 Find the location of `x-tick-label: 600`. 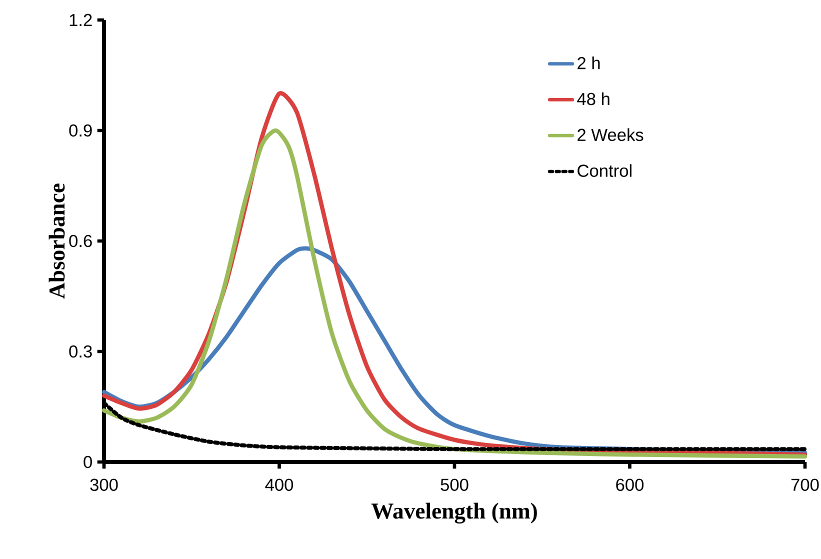

x-tick-label: 600 is located at coordinates (630, 484).